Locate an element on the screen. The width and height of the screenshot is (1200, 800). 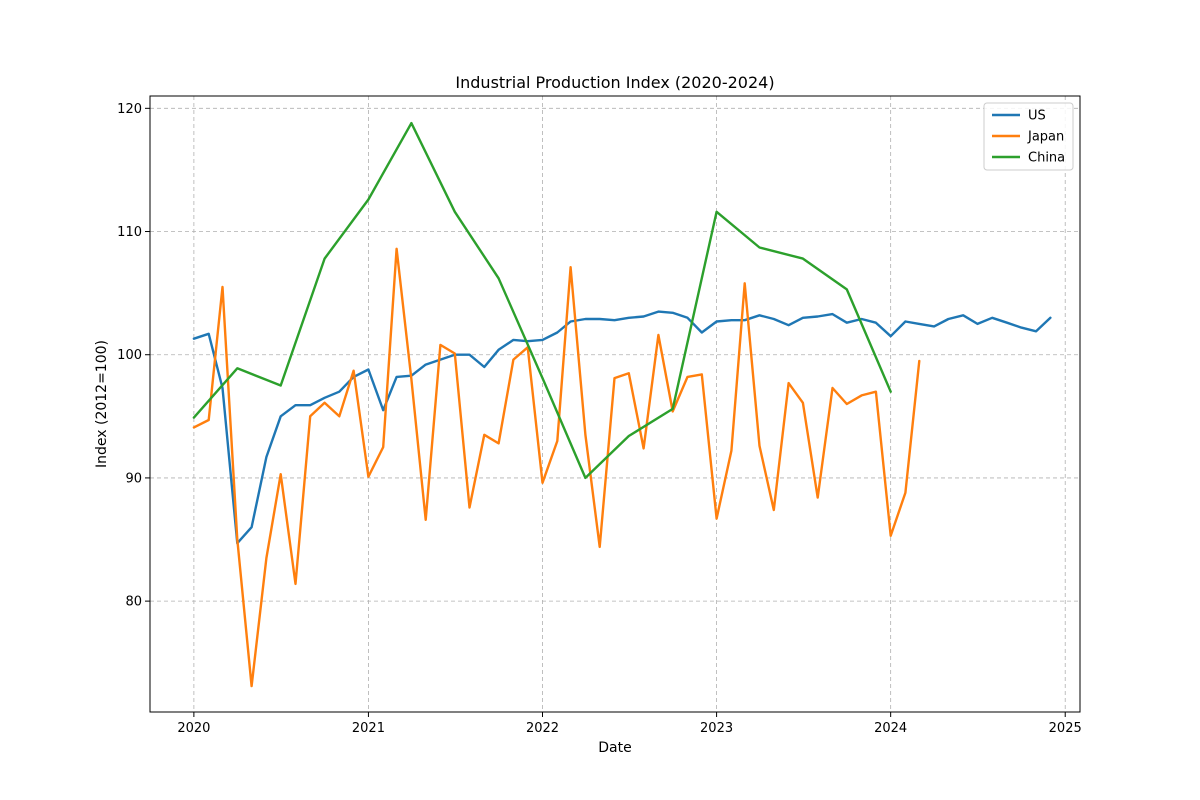
legend: US Japan China is located at coordinates (1028, 136).